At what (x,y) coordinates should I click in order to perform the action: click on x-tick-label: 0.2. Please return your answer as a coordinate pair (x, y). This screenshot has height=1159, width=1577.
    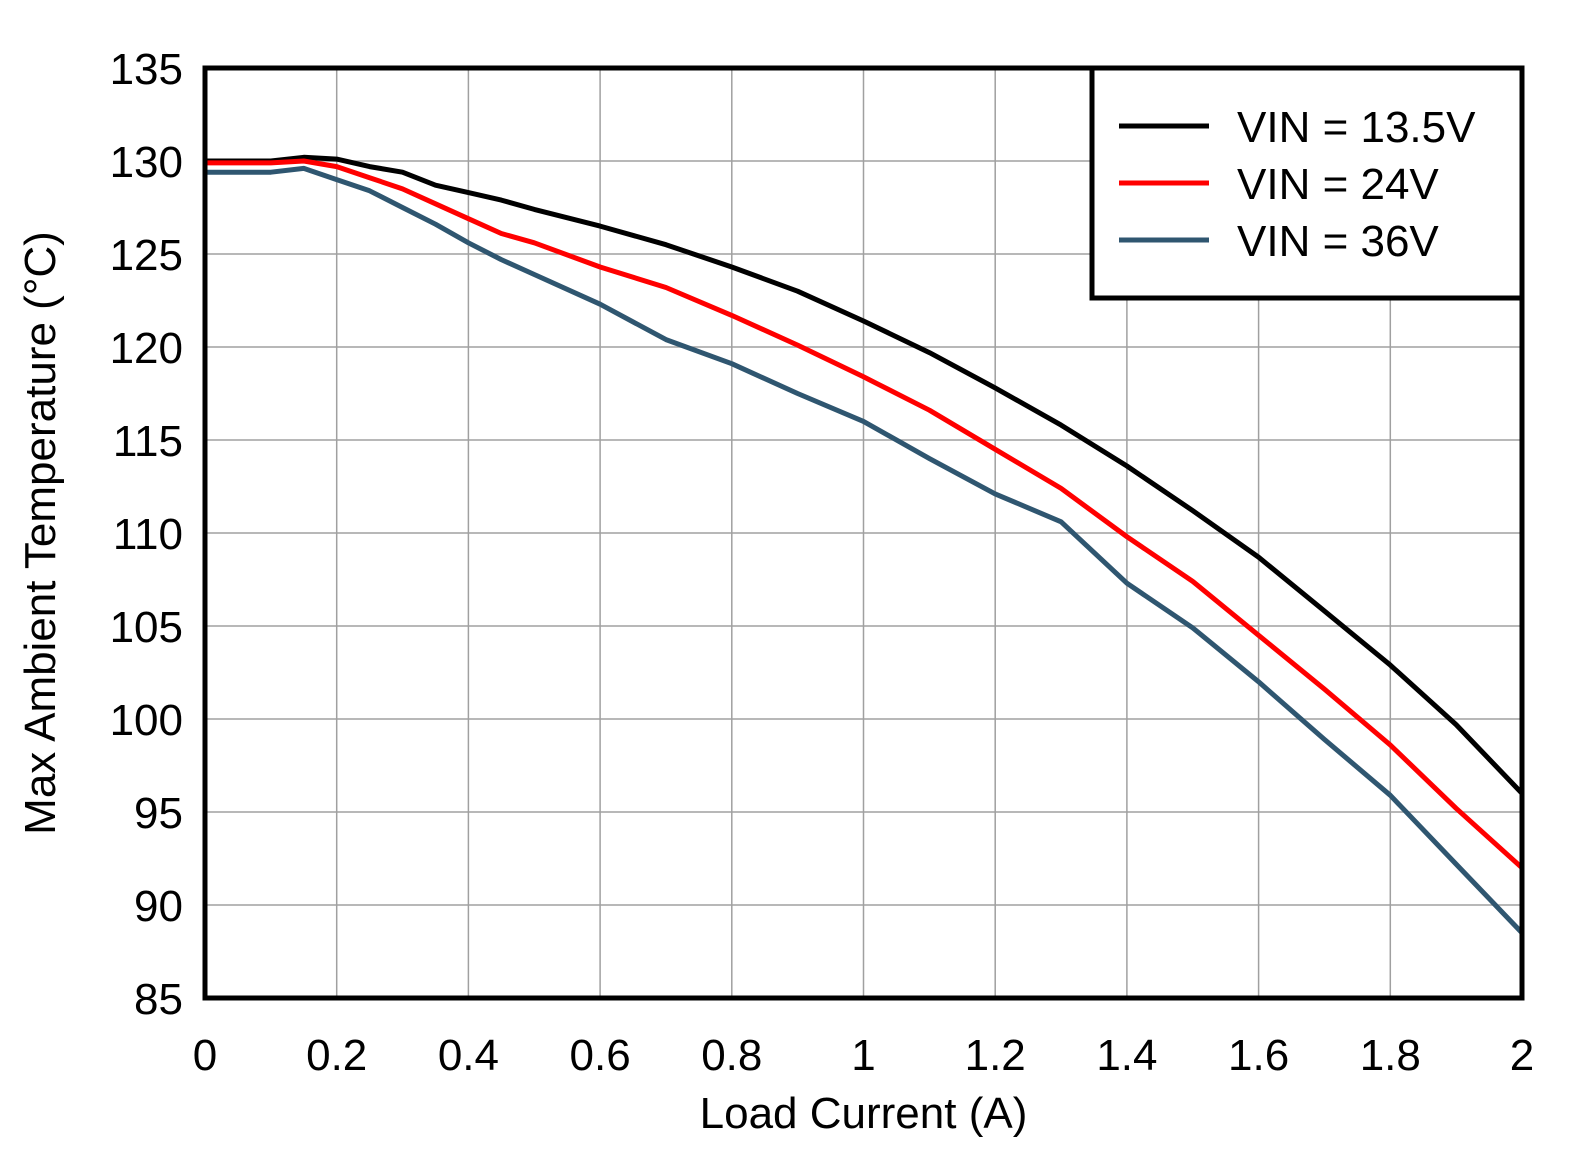
    Looking at the image, I should click on (336, 1055).